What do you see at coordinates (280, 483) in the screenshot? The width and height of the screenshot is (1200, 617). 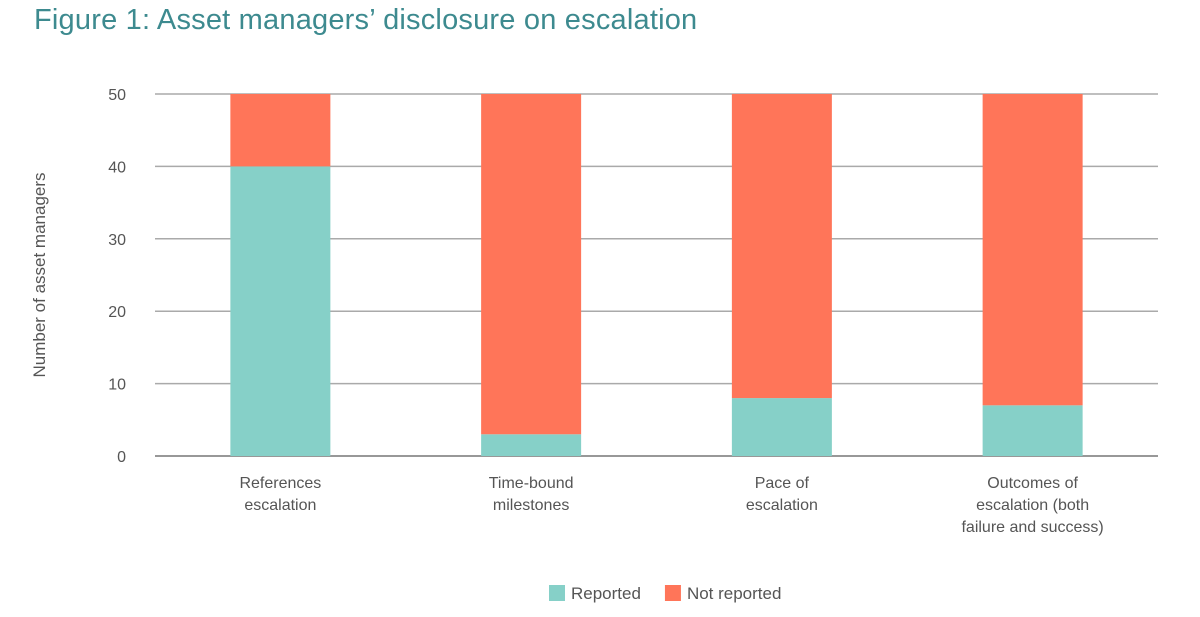 I see `x-tick-label: References` at bounding box center [280, 483].